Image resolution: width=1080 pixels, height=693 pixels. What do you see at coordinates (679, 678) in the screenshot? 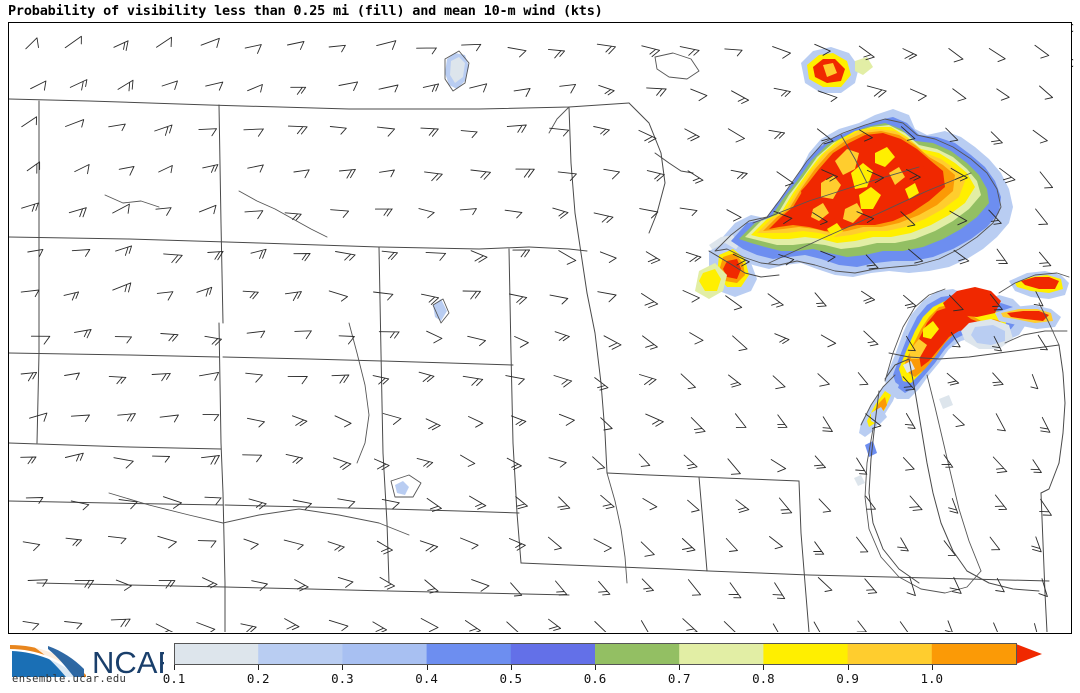
I see `colorbar-tick-label: 0.7` at bounding box center [679, 678].